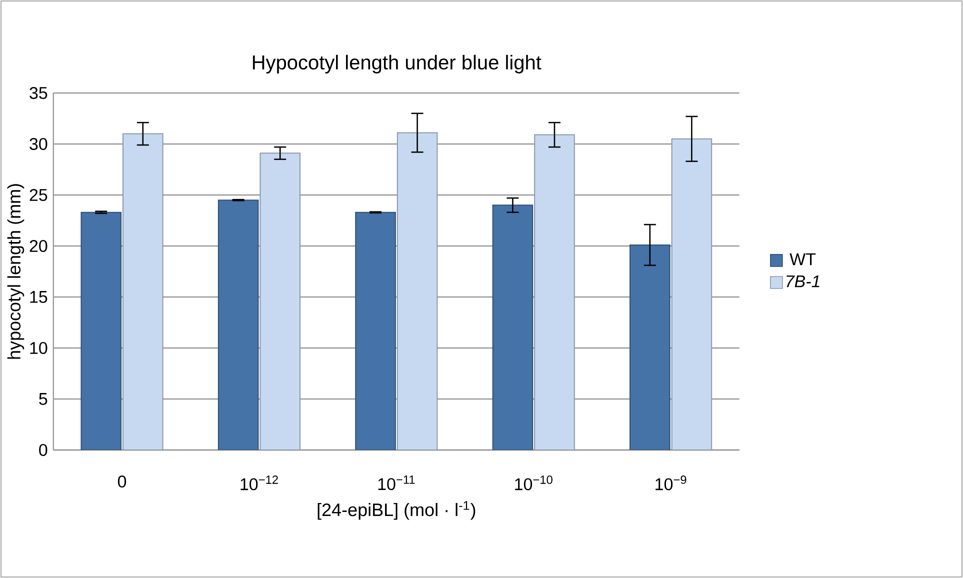 The height and width of the screenshot is (578, 963). Describe the element at coordinates (259, 483) in the screenshot. I see `x-tick-label: 10$^{−12}$` at that location.